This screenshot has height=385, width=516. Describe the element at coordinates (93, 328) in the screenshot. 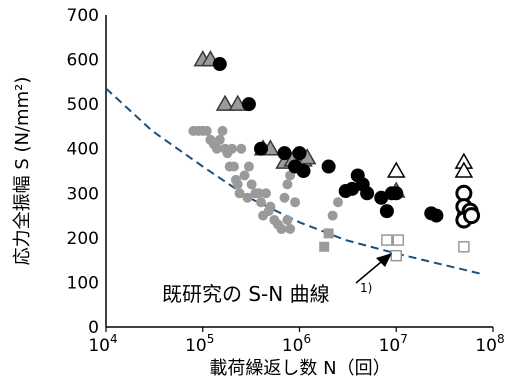

I see `y-tick-label: 0` at that location.